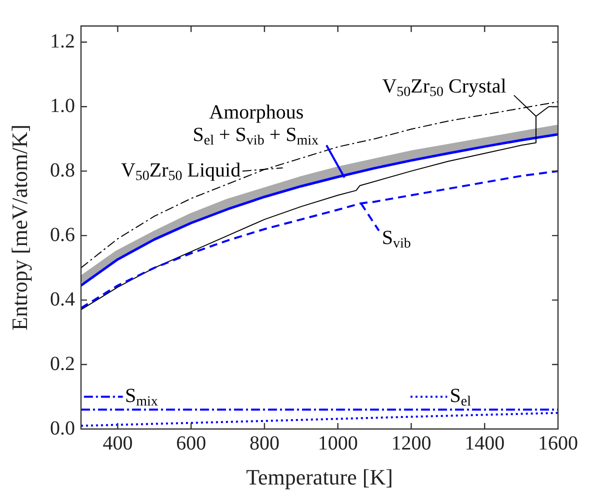  Describe the element at coordinates (264, 443) in the screenshot. I see `x-tick-label: 800` at that location.